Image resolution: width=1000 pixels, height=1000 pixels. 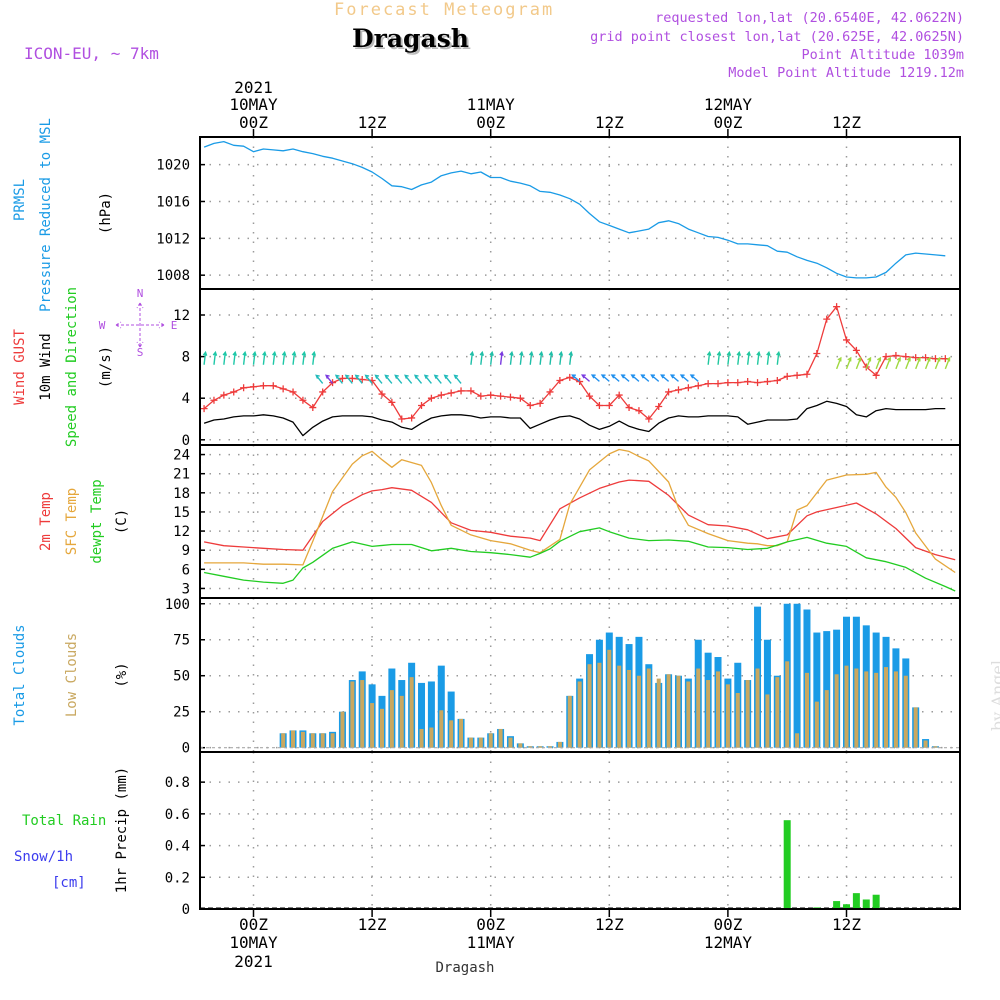 What do you see at coordinates (177, 815) in the screenshot?
I see `precip-ytick-label: 0.6` at bounding box center [177, 815].